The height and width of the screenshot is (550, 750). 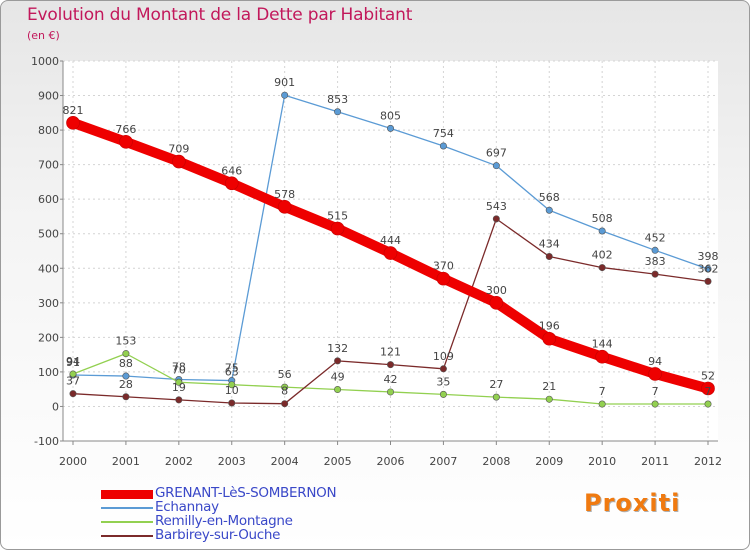 What do you see at coordinates (285, 461) in the screenshot?
I see `x-tick-label: 2004` at bounding box center [285, 461].